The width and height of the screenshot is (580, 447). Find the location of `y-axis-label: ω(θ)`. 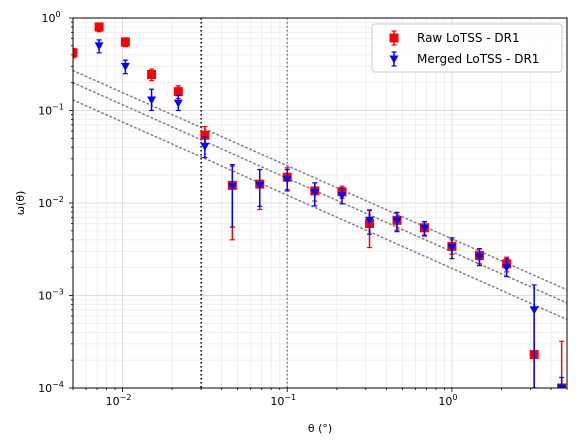

y-axis-label: ω(θ) is located at coordinates (20, 203).